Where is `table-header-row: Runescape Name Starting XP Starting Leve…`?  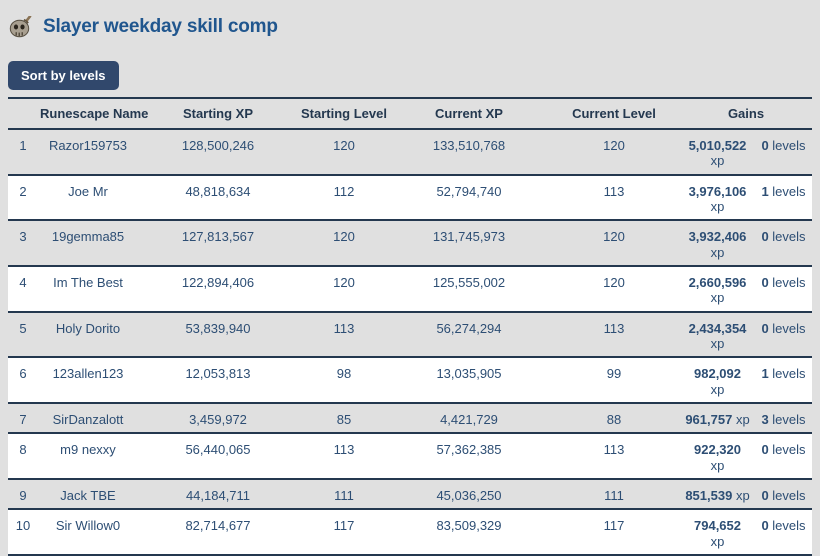 table-header-row: Runescape Name Starting XP Starting Leve… is located at coordinates (410, 113).